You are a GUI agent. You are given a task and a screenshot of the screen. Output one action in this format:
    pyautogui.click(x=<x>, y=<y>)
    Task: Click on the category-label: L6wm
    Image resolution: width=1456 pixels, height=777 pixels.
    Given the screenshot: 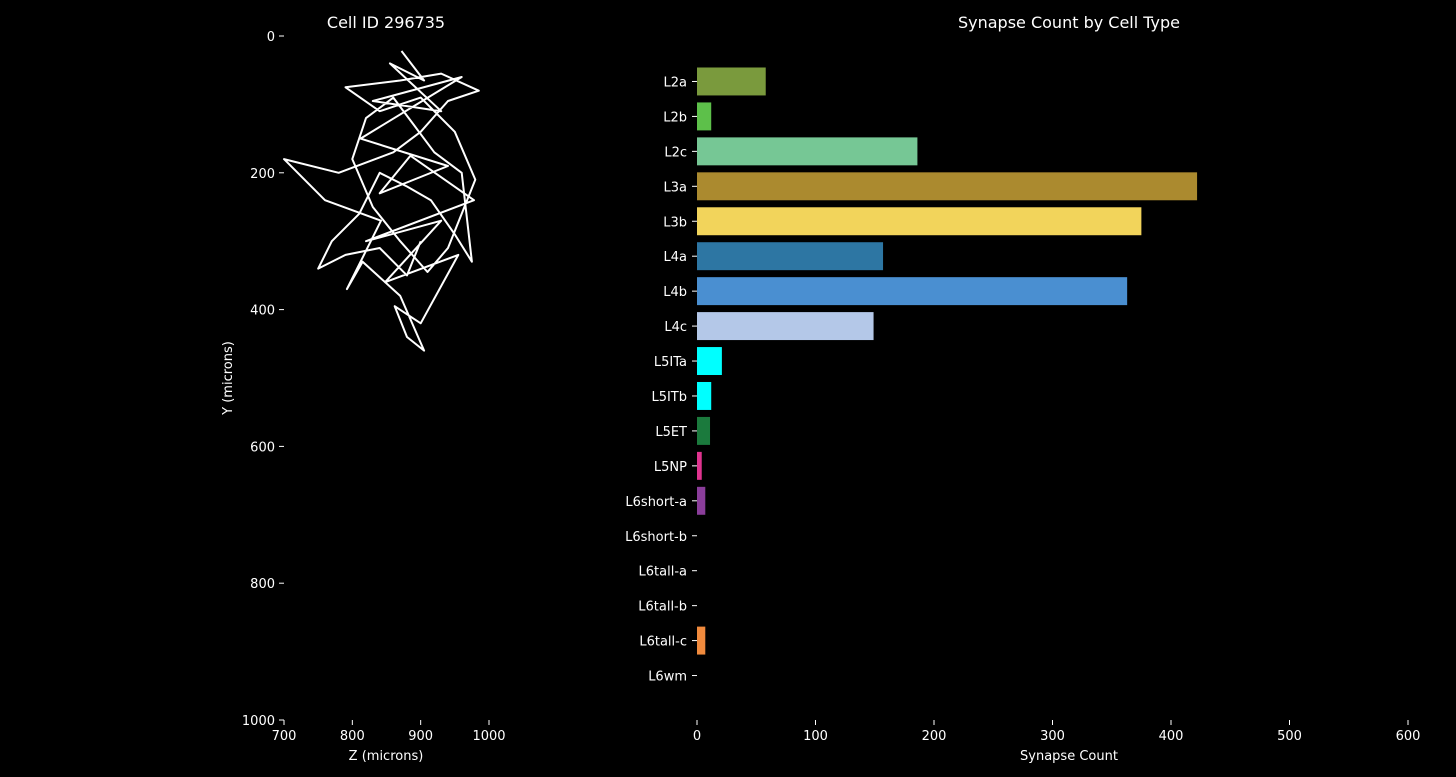 What is the action you would take?
    pyautogui.click(x=667, y=677)
    